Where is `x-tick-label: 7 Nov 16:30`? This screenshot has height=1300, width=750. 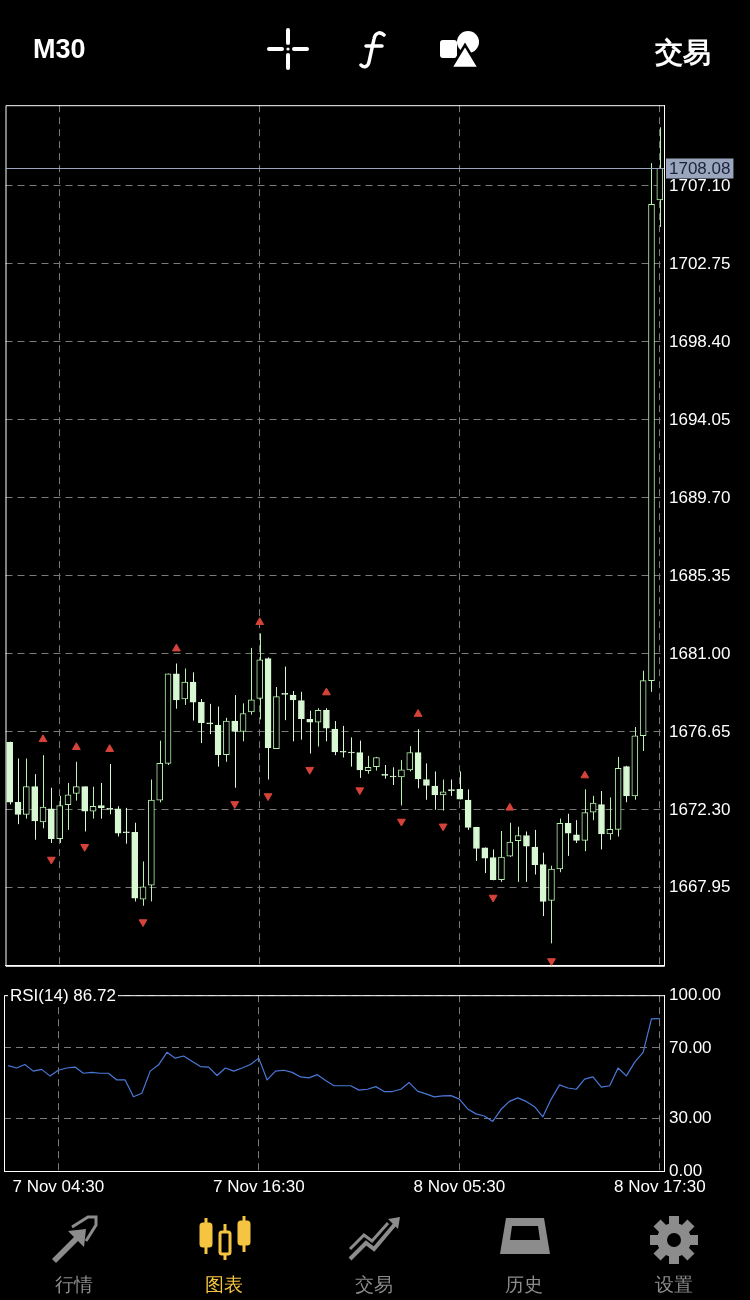
x-tick-label: 7 Nov 16:30 is located at coordinates (258, 1186).